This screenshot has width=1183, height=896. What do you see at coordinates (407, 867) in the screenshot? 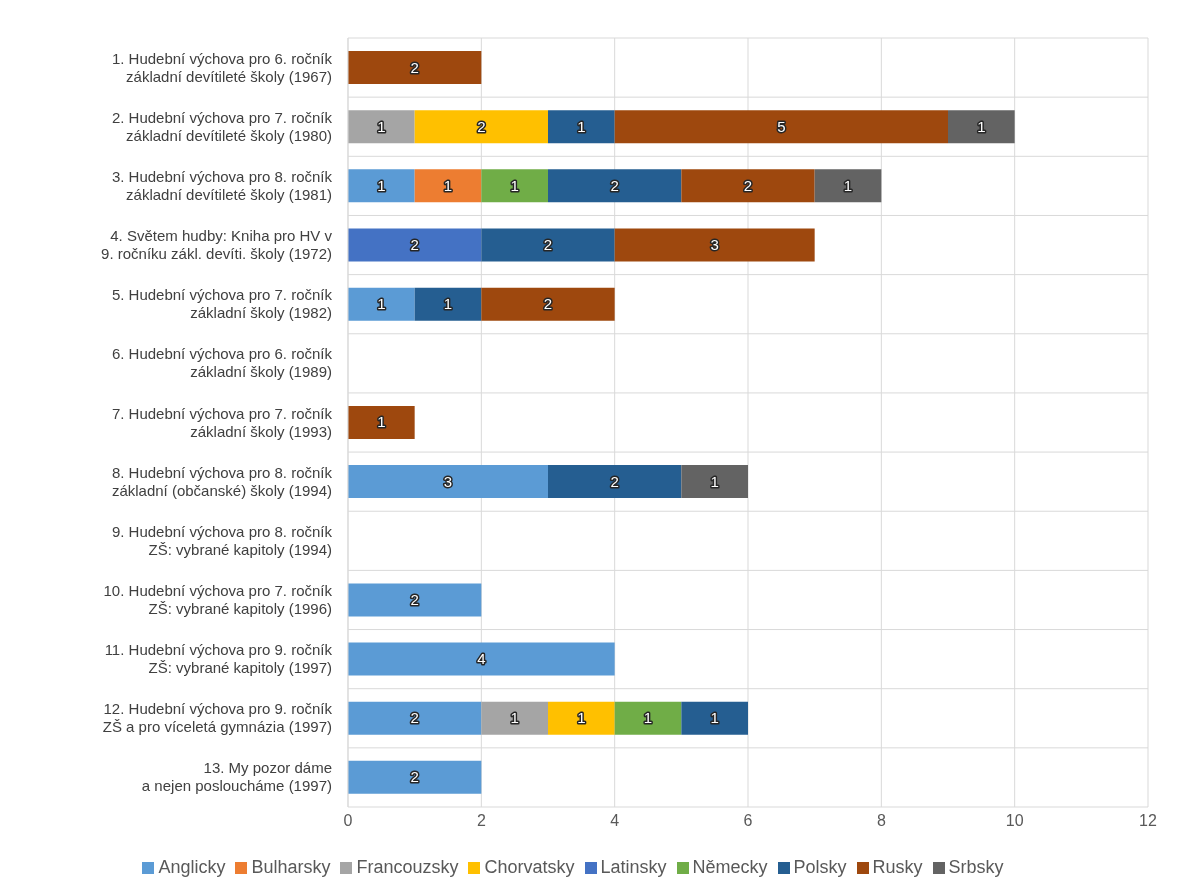
I see `legend-label: Francouzsky` at bounding box center [407, 867].